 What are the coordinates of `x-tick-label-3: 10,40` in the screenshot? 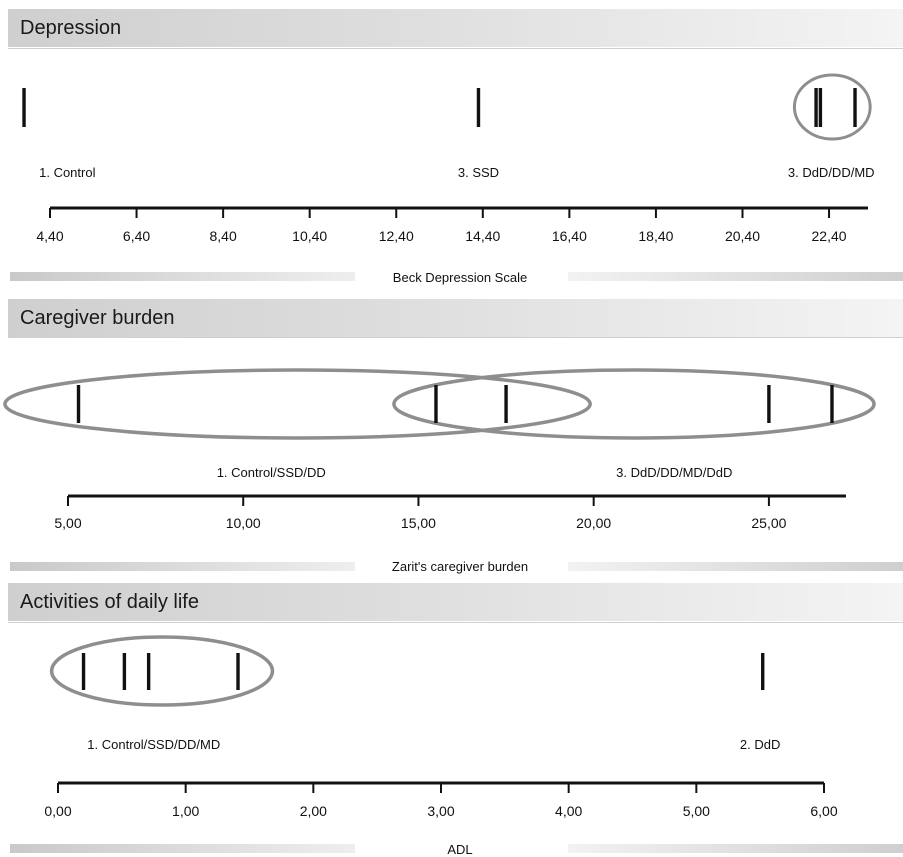 It's located at (309, 236).